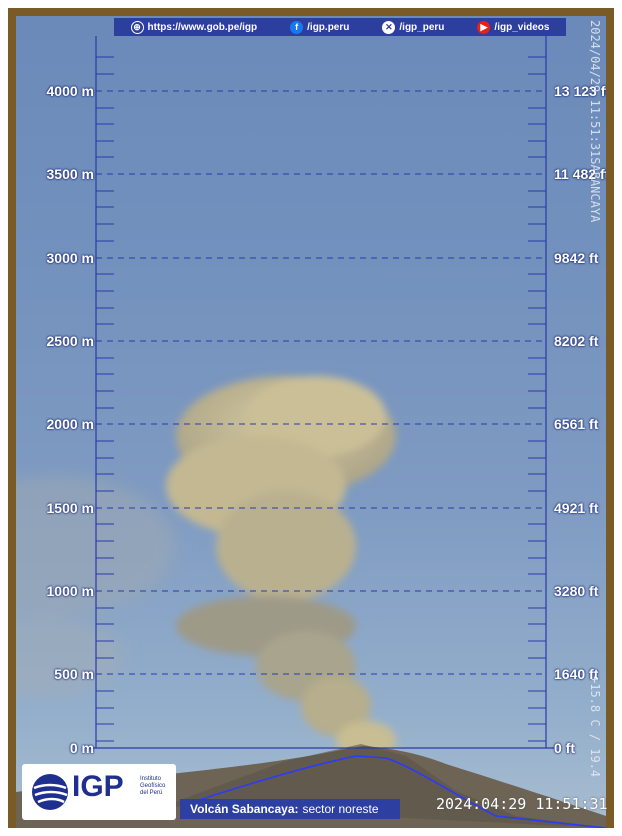 The width and height of the screenshot is (622, 836). What do you see at coordinates (484, 27) in the screenshot?
I see `youtube-icon: ▶` at bounding box center [484, 27].